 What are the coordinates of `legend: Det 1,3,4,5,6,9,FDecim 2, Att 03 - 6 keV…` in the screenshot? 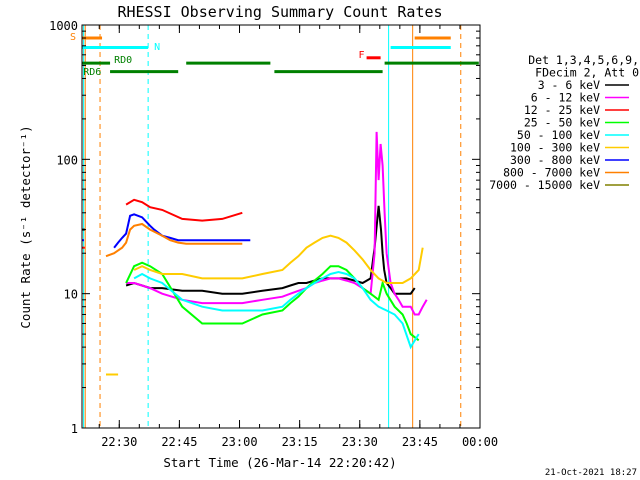 It's located at (564, 122).